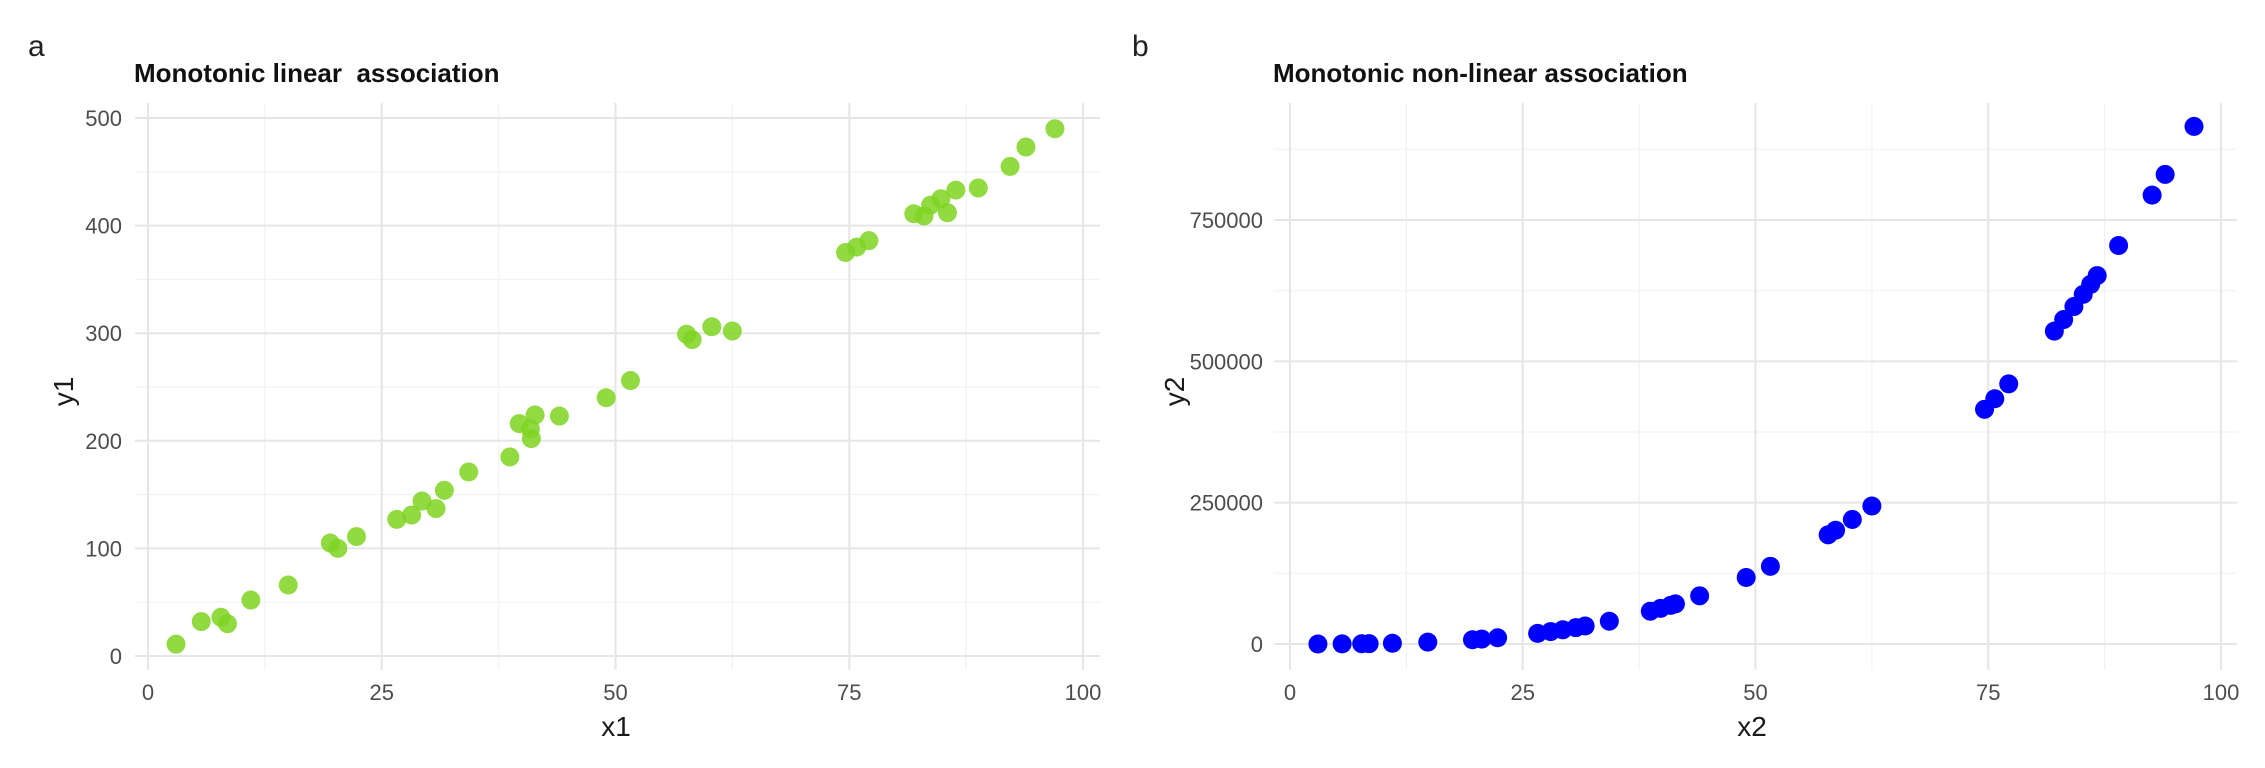  Describe the element at coordinates (317, 73) in the screenshot. I see `chart-title: Monotonic linear association` at that location.